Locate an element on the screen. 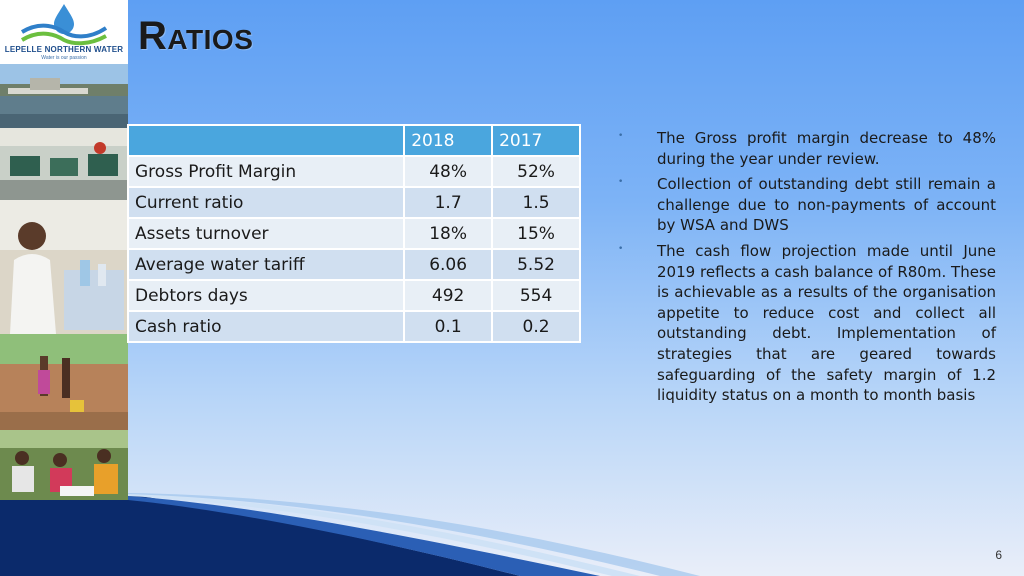 The width and height of the screenshot is (1024, 576). title-text: Ratios is located at coordinates (196, 36).